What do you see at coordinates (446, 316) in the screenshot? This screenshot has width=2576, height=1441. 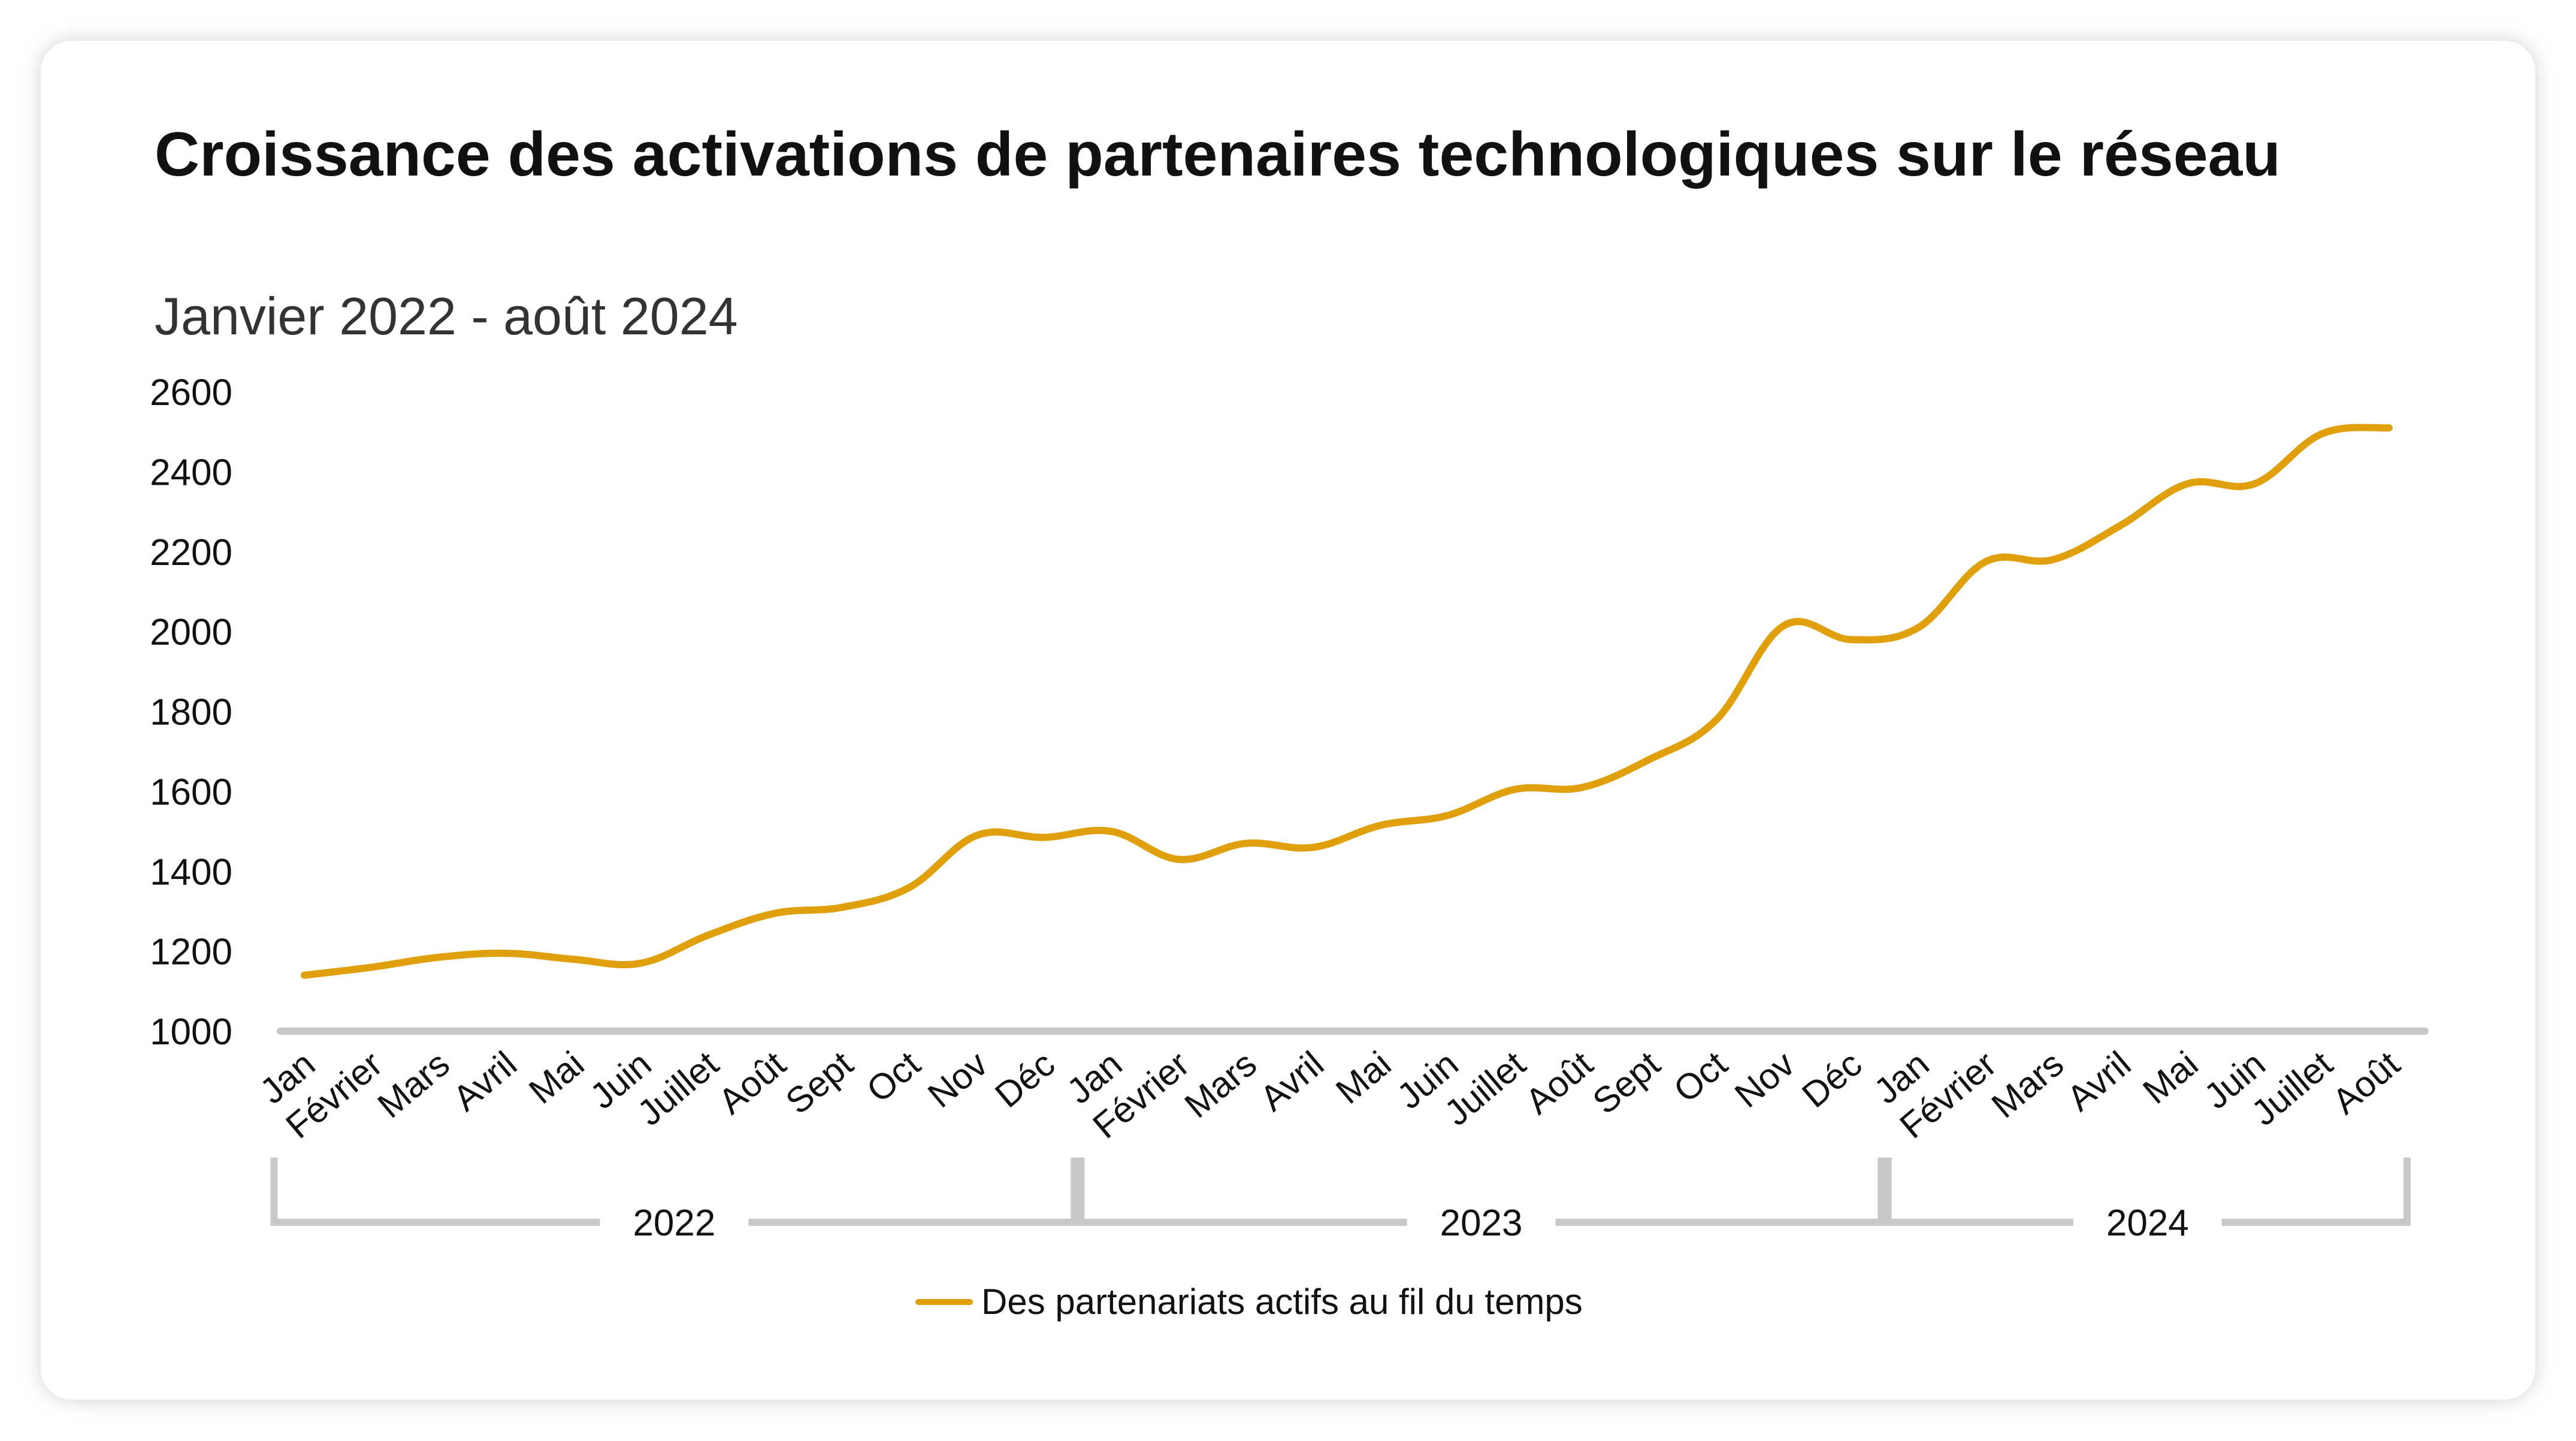 I see `chart-subtitle: Janvier 2022 - août 2024` at bounding box center [446, 316].